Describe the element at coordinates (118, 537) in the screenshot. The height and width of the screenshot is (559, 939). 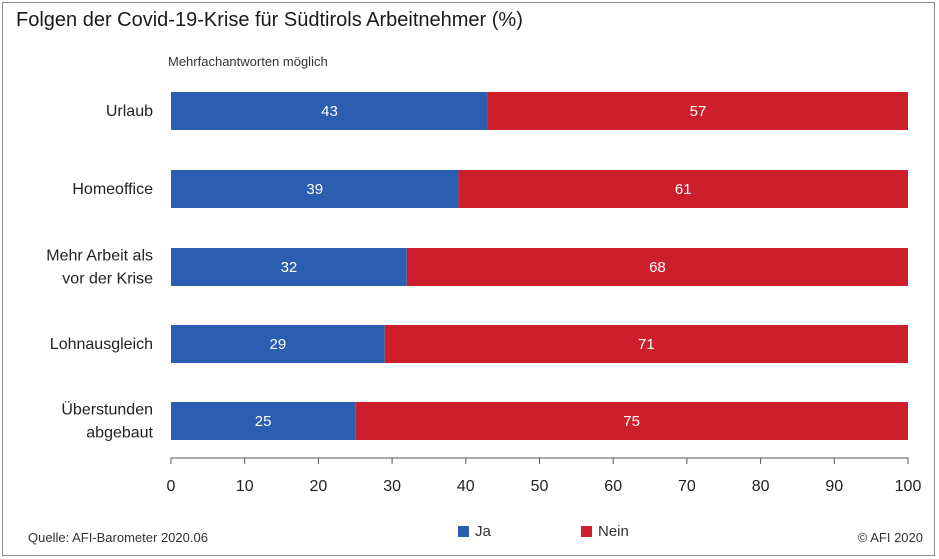
I see `source-note: Quelle: AFI-Barometer 2020.06` at that location.